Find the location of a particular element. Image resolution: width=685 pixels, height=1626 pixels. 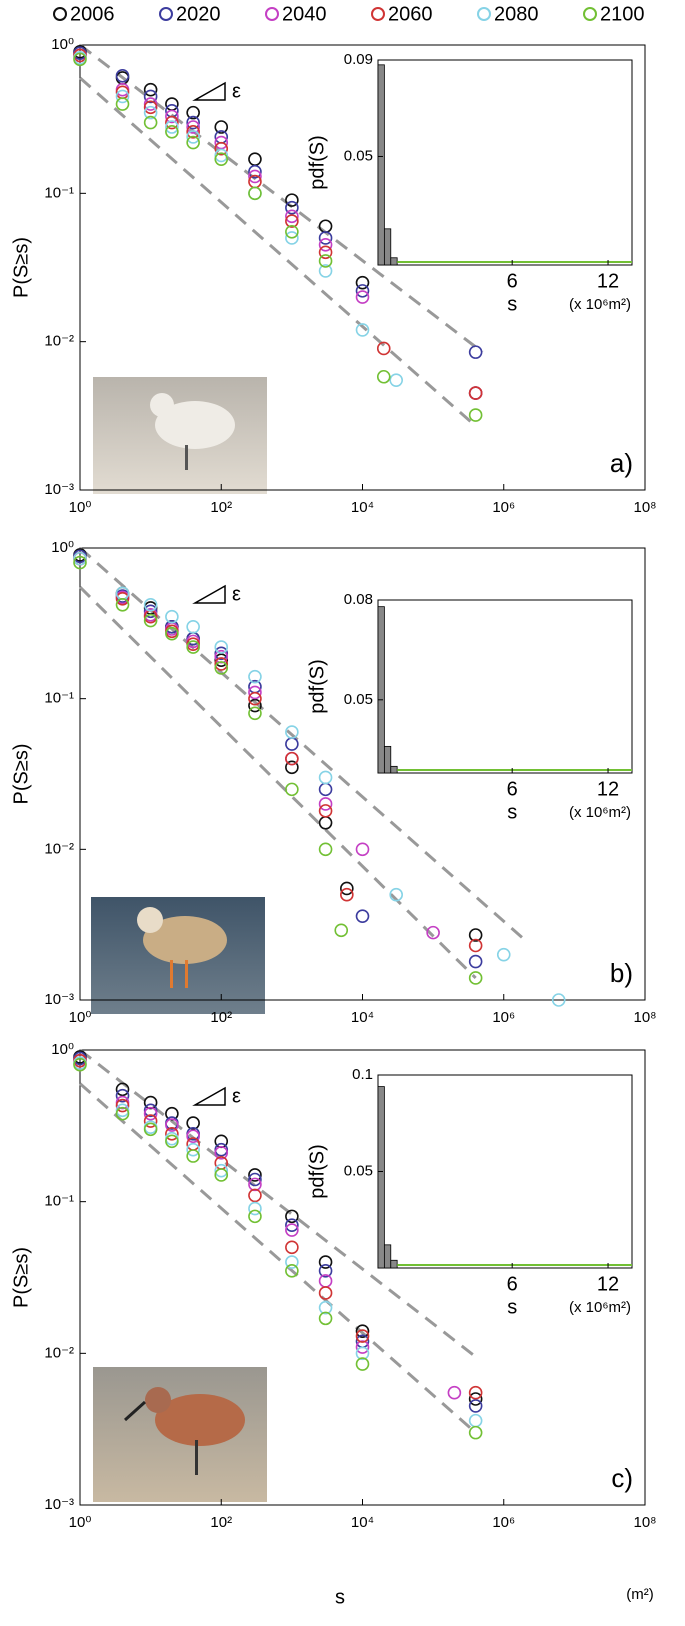

reference-line is located at coordinates (281, 198).